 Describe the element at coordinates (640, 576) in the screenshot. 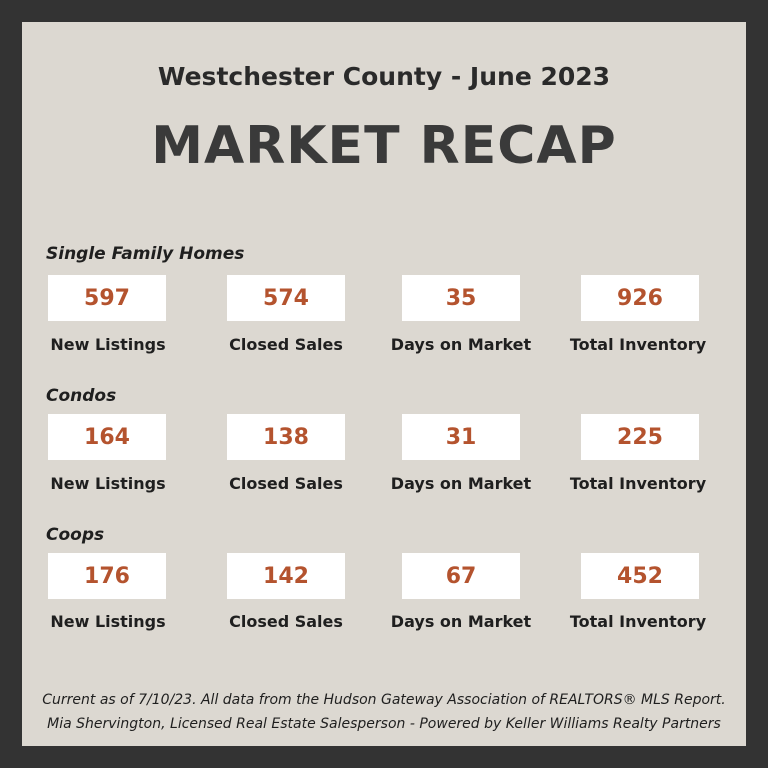

I see `stat-value-total-inventory: 452` at that location.